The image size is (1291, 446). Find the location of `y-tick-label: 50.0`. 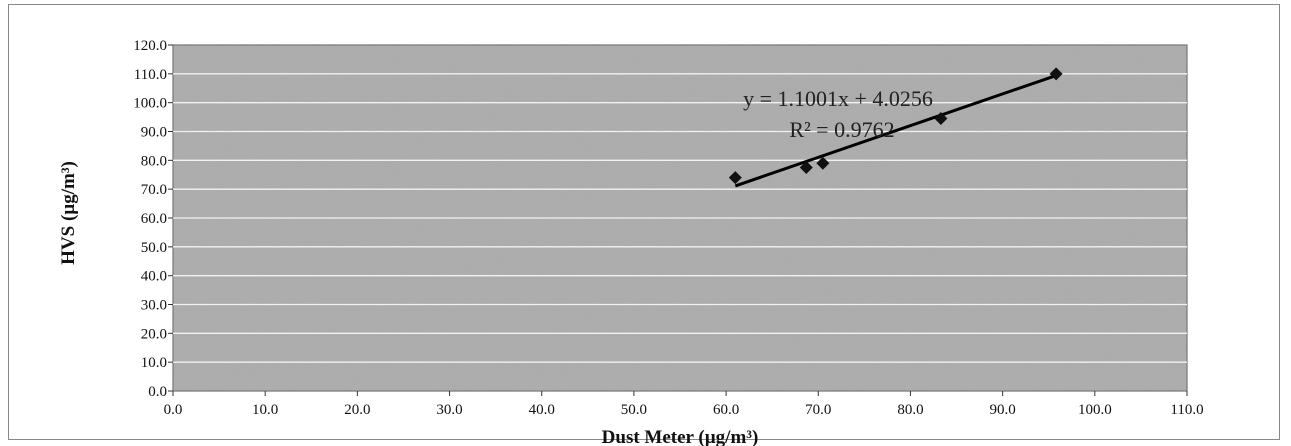

y-tick-label: 50.0 is located at coordinates (154, 248).